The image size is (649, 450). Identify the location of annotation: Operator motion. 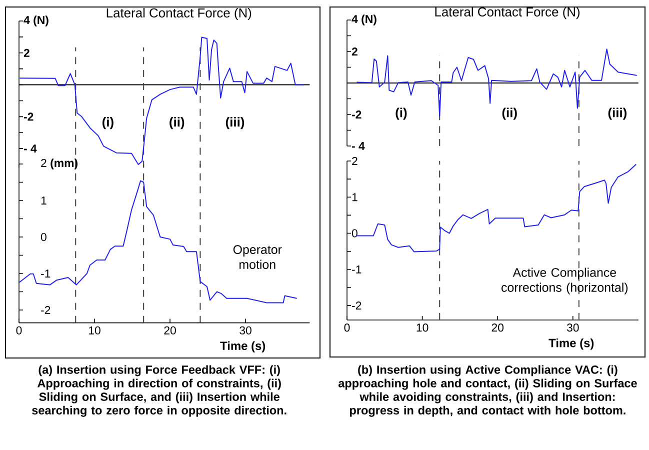
(257, 257).